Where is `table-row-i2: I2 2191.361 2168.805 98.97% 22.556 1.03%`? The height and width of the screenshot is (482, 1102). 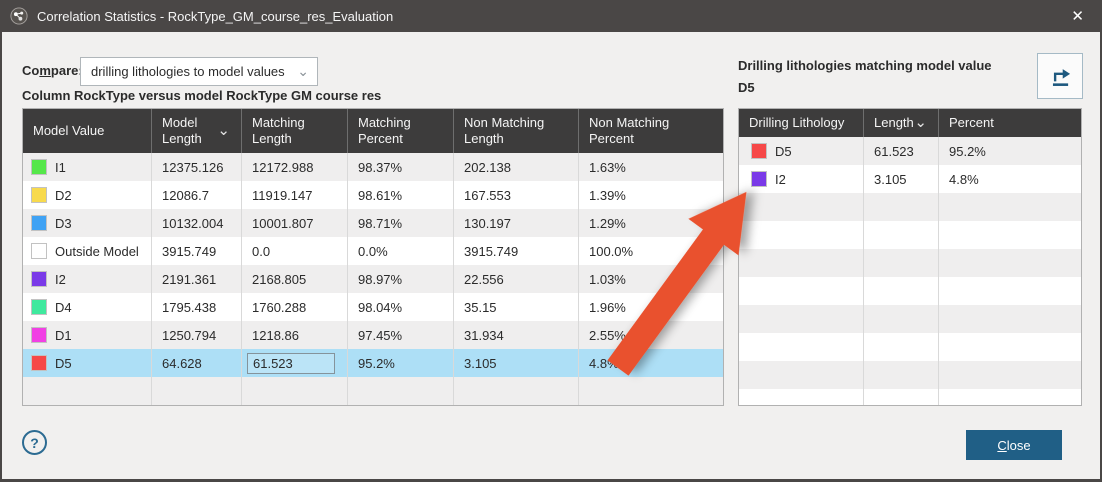 table-row-i2: I2 2191.361 2168.805 98.97% 22.556 1.03% is located at coordinates (373, 279).